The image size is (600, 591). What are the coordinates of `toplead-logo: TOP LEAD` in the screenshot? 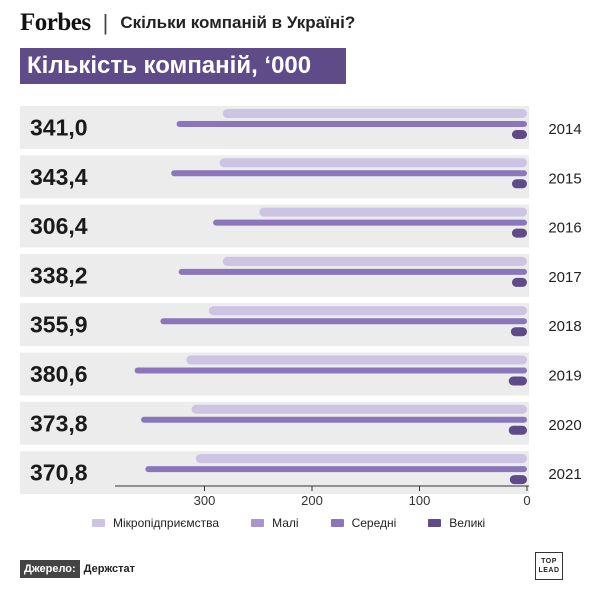 It's located at (549, 566).